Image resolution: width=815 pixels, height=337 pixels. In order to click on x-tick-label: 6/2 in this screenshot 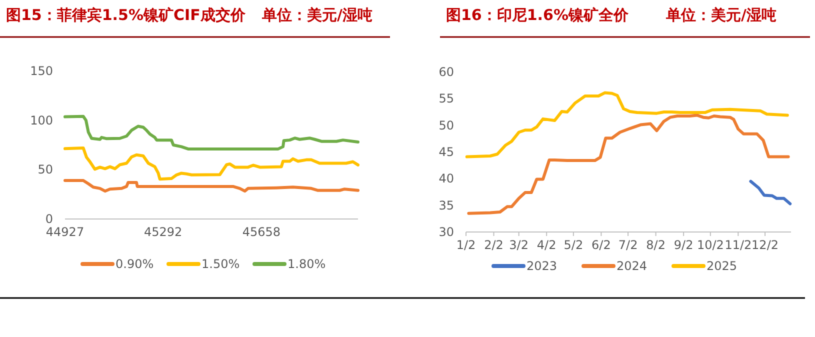, I will do `click(601, 245)`.